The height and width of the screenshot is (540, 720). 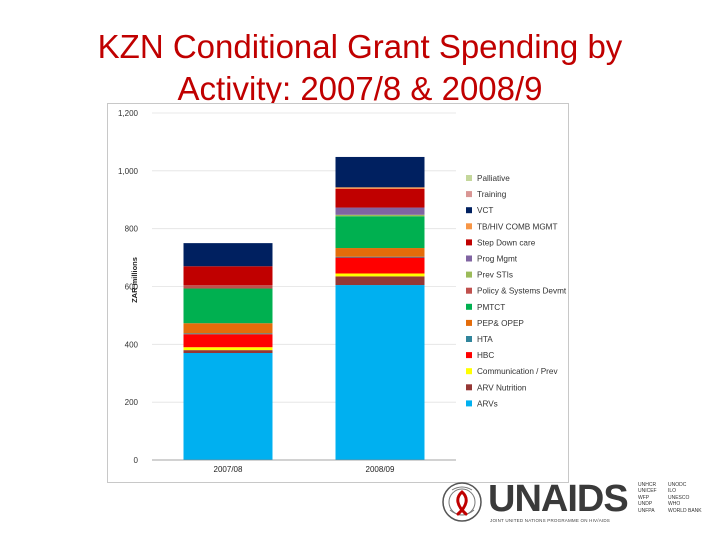 I want to click on legend-item: PMTCT, so click(x=485, y=307).